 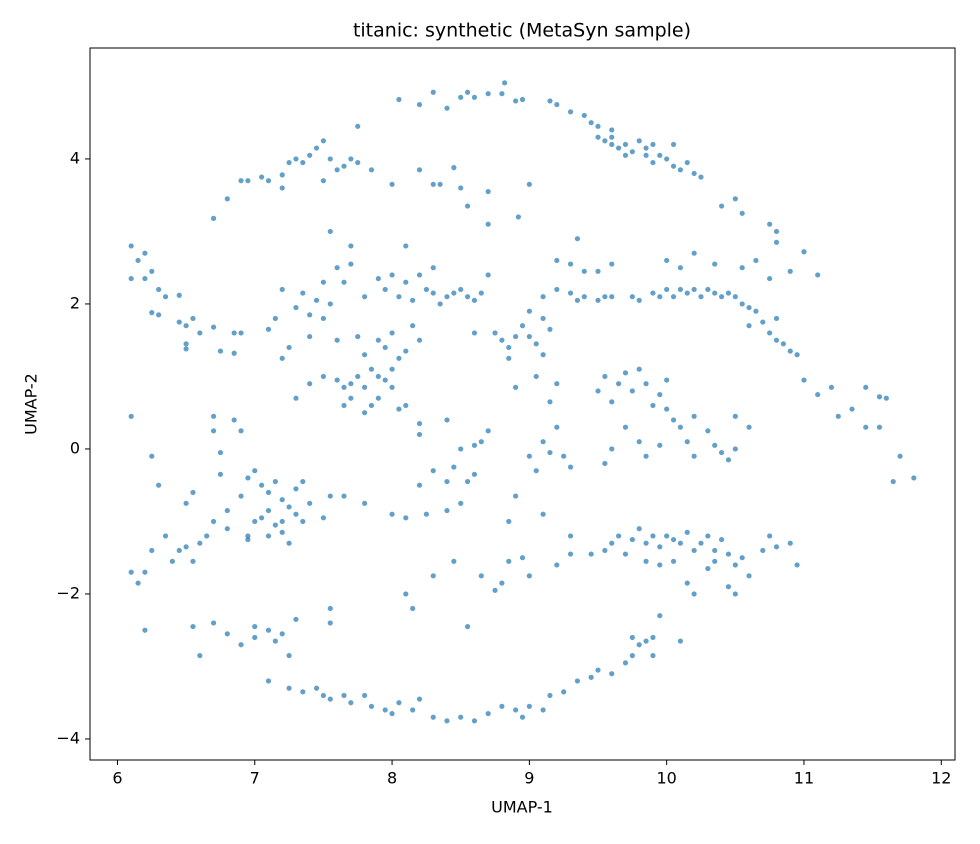 I want to click on y-tick-label: −2, so click(x=68, y=592).